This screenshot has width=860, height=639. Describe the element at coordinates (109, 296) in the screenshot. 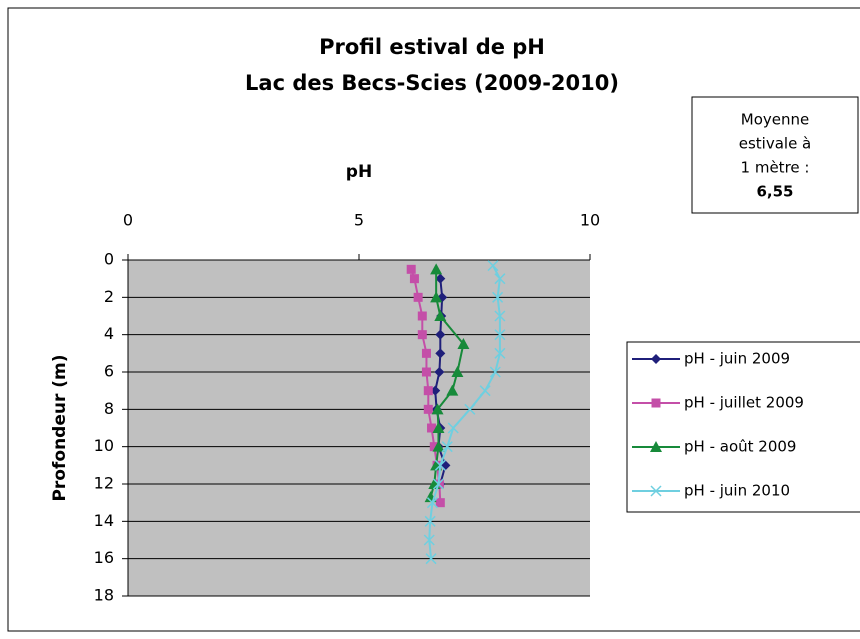

I see `y-tick-label: 2` at that location.